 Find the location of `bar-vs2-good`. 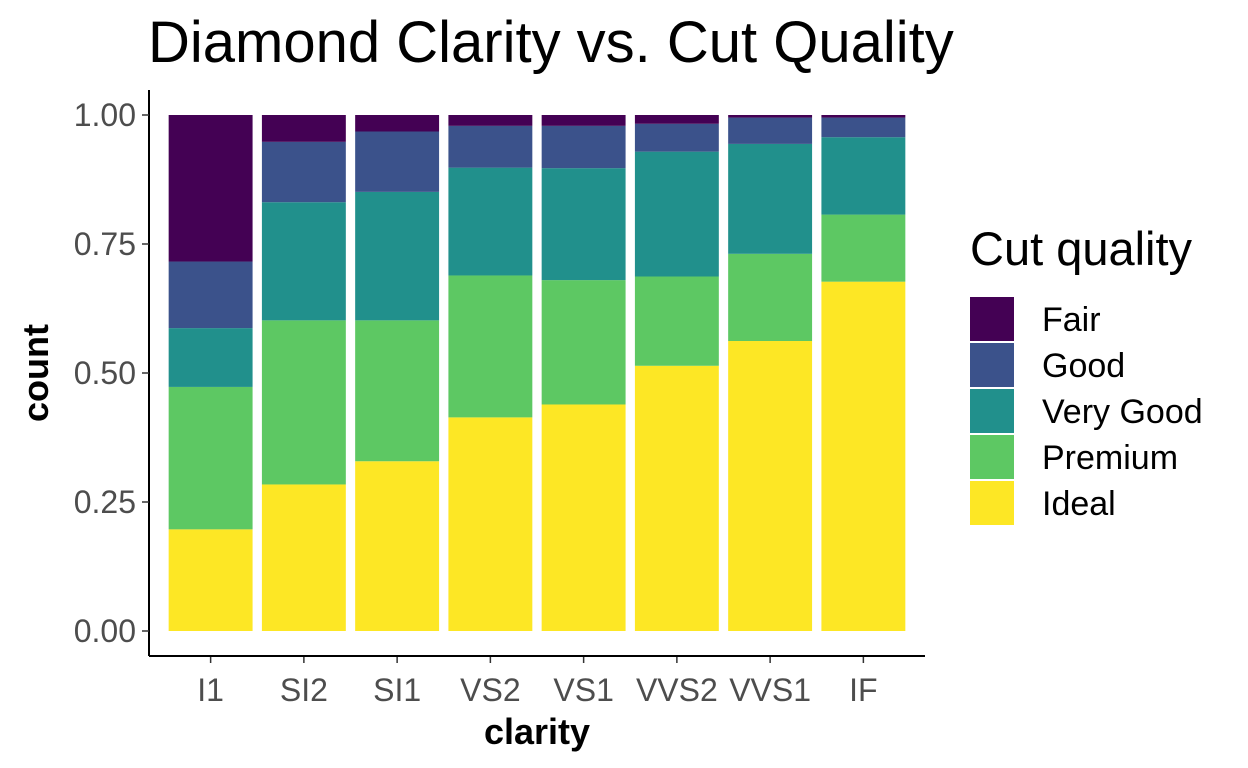

bar-vs2-good is located at coordinates (490, 146).